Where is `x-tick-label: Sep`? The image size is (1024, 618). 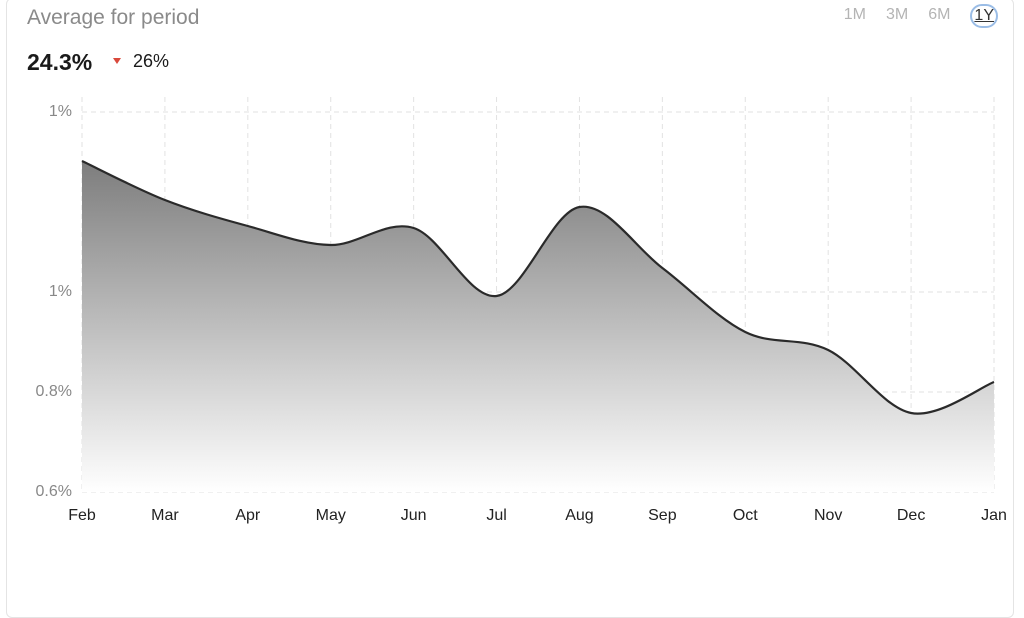 x-tick-label: Sep is located at coordinates (662, 515).